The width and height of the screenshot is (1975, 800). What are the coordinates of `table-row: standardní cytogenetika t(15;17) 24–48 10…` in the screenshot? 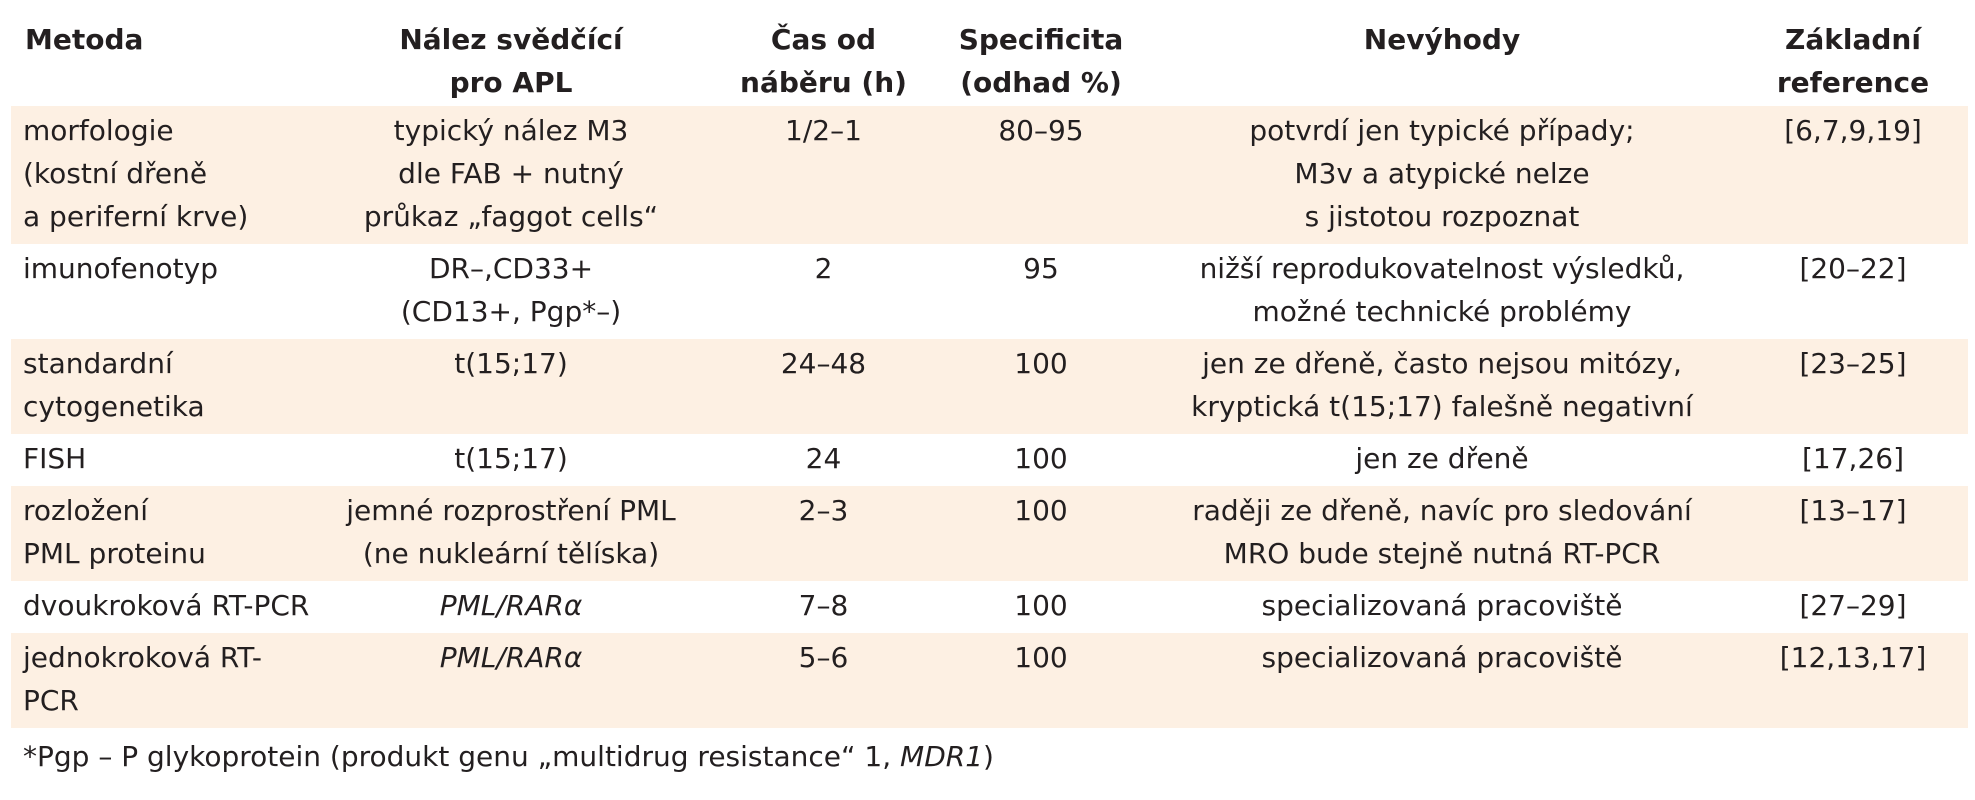 It's located at (989, 386).